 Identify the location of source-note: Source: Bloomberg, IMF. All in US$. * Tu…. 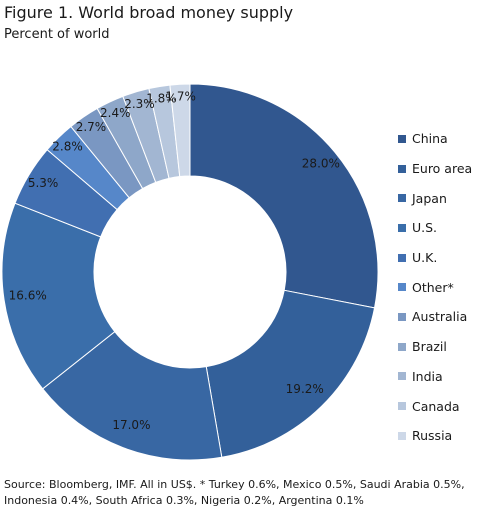
(234, 492).